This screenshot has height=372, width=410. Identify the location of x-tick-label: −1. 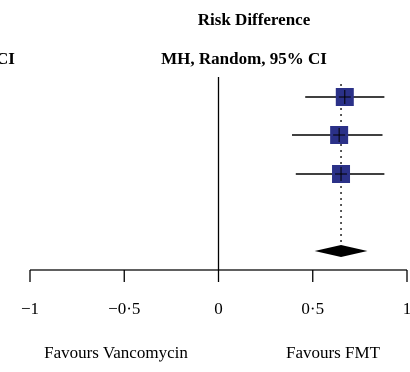
(30, 308).